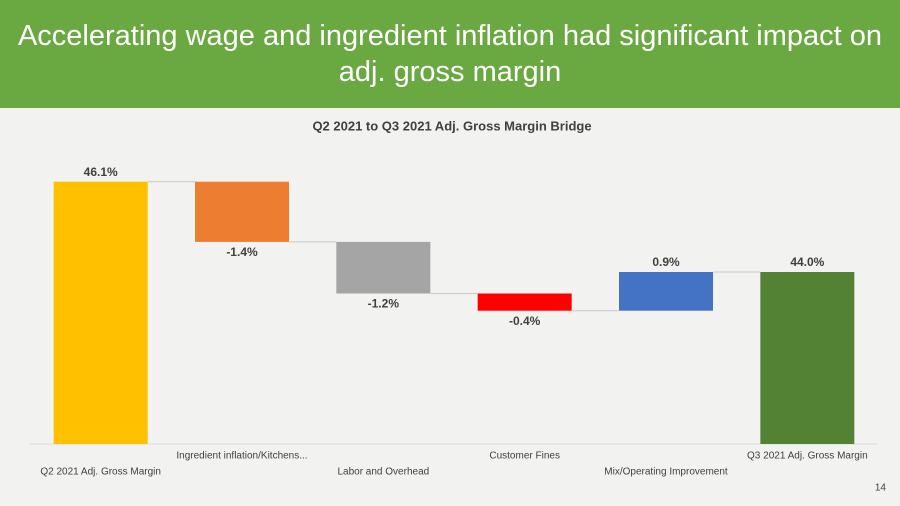  I want to click on x-tick-label: Mix/Operating Improvement, so click(666, 472).